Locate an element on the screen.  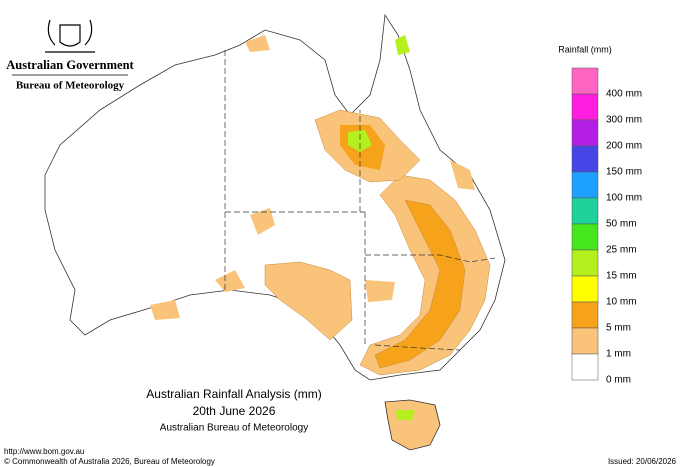
subtitle: Australian Bureau of Meteorology is located at coordinates (234, 428).